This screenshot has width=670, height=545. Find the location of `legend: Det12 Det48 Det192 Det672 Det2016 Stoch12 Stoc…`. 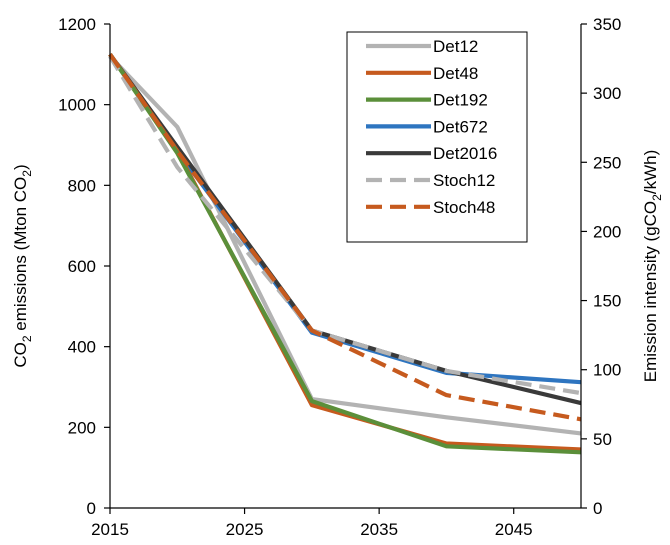

legend: Det12 Det48 Det192 Det672 Det2016 Stoch12 Stoc… is located at coordinates (437, 137).